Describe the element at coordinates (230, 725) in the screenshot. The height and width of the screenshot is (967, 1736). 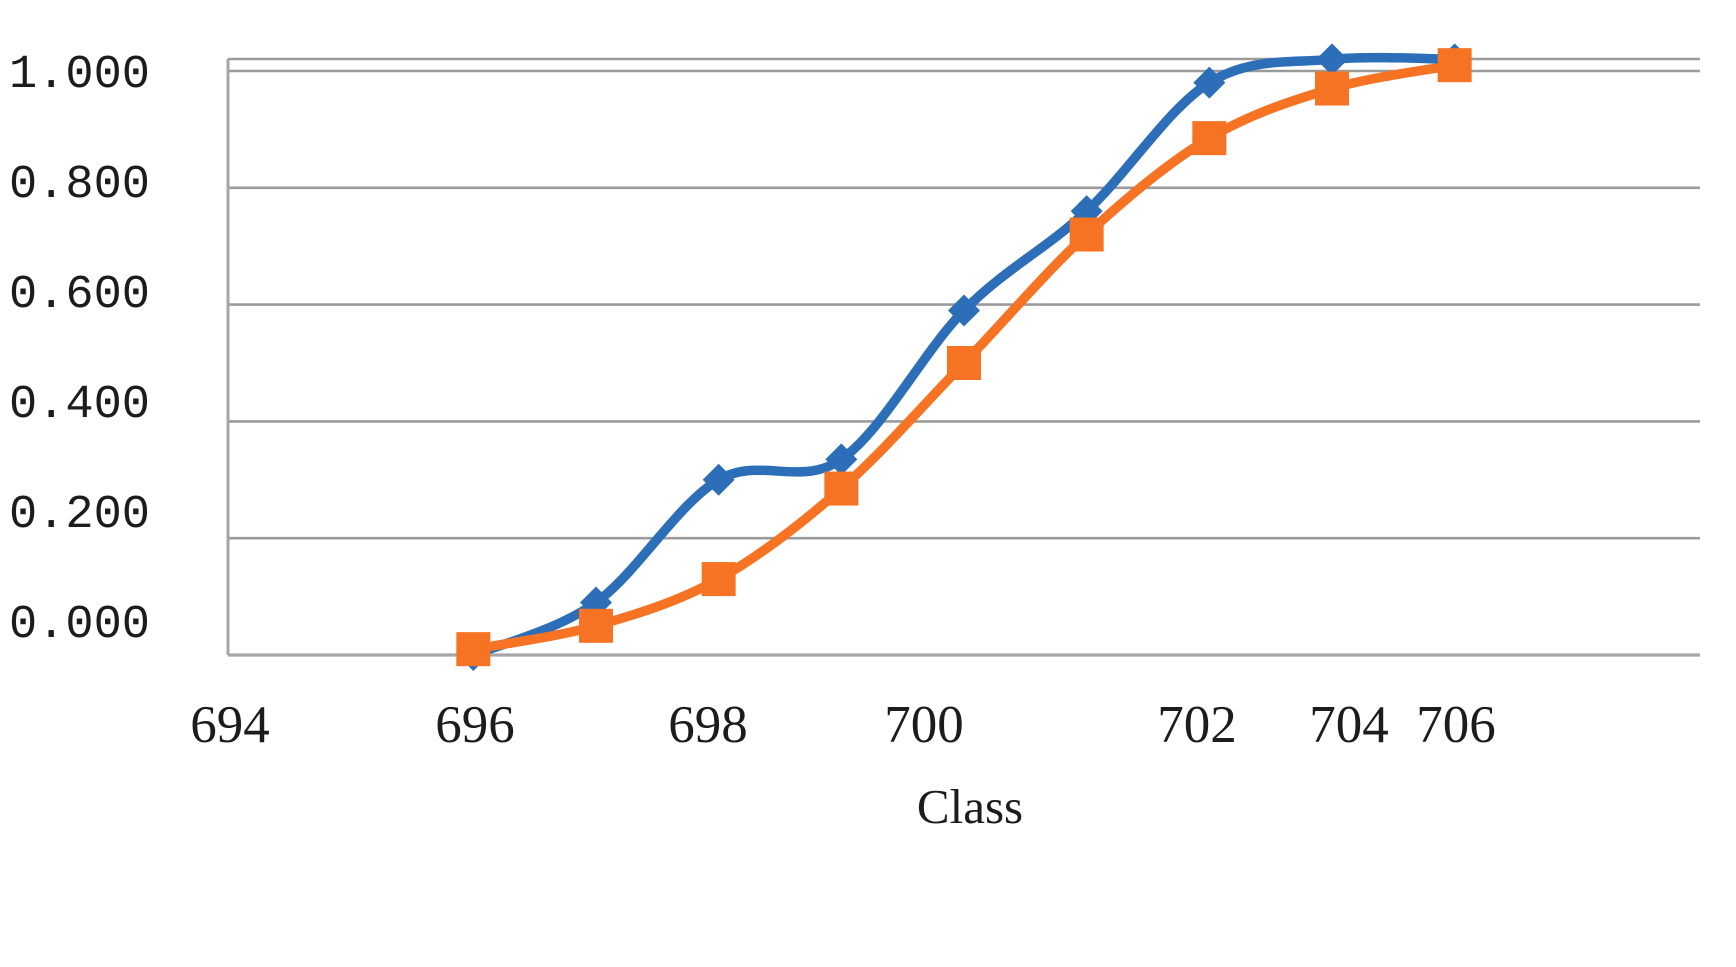
I see `x-tick-label: 694` at that location.